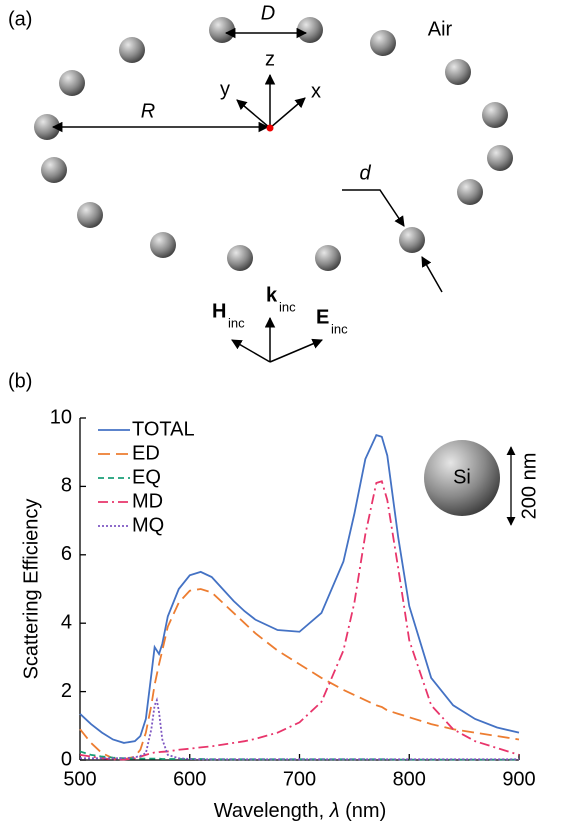 The image size is (564, 838). I want to click on y-tick-label: 10, so click(61, 417).